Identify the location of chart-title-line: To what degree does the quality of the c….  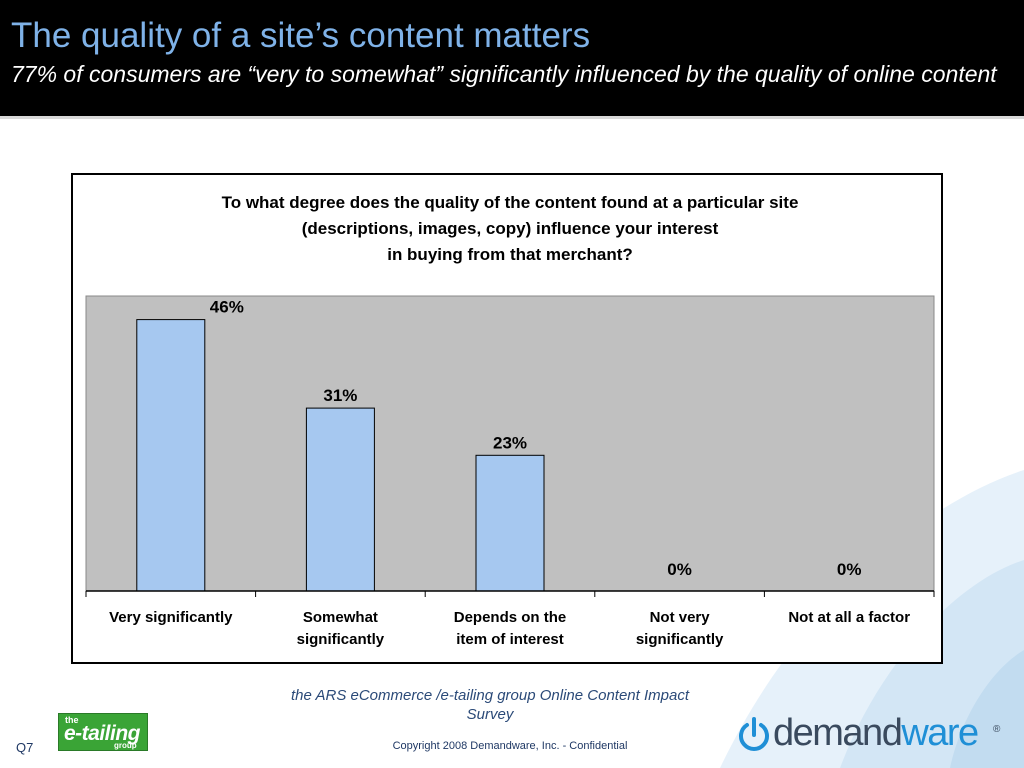
(510, 202).